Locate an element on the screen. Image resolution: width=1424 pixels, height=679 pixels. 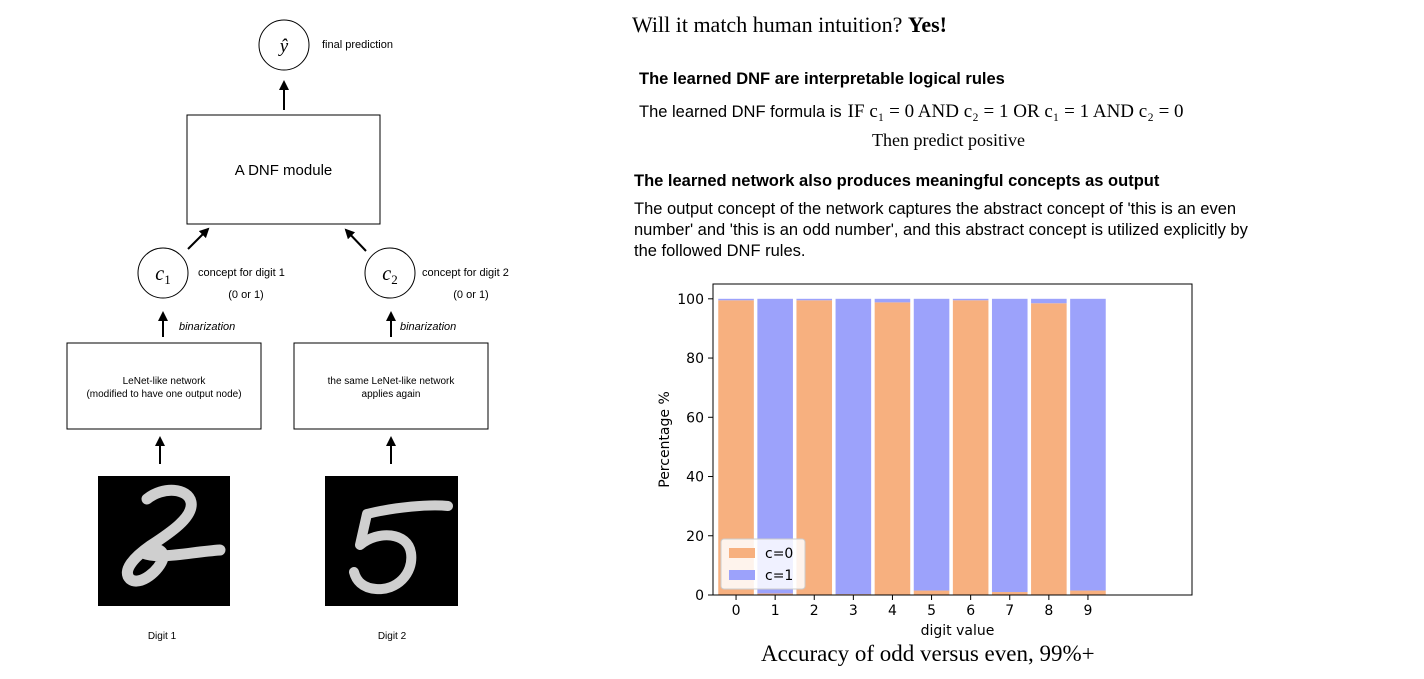
concept1-symbol: c1 is located at coordinates (162, 275).